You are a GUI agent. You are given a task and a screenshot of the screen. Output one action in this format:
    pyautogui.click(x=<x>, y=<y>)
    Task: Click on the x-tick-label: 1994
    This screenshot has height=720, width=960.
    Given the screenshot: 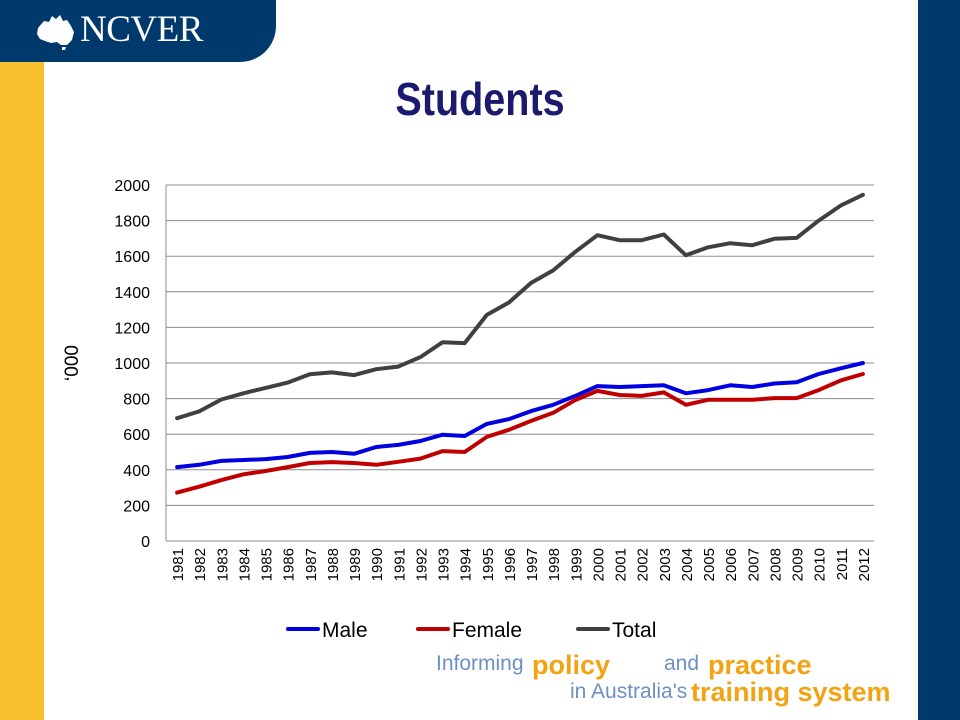 What is the action you would take?
    pyautogui.click(x=466, y=564)
    